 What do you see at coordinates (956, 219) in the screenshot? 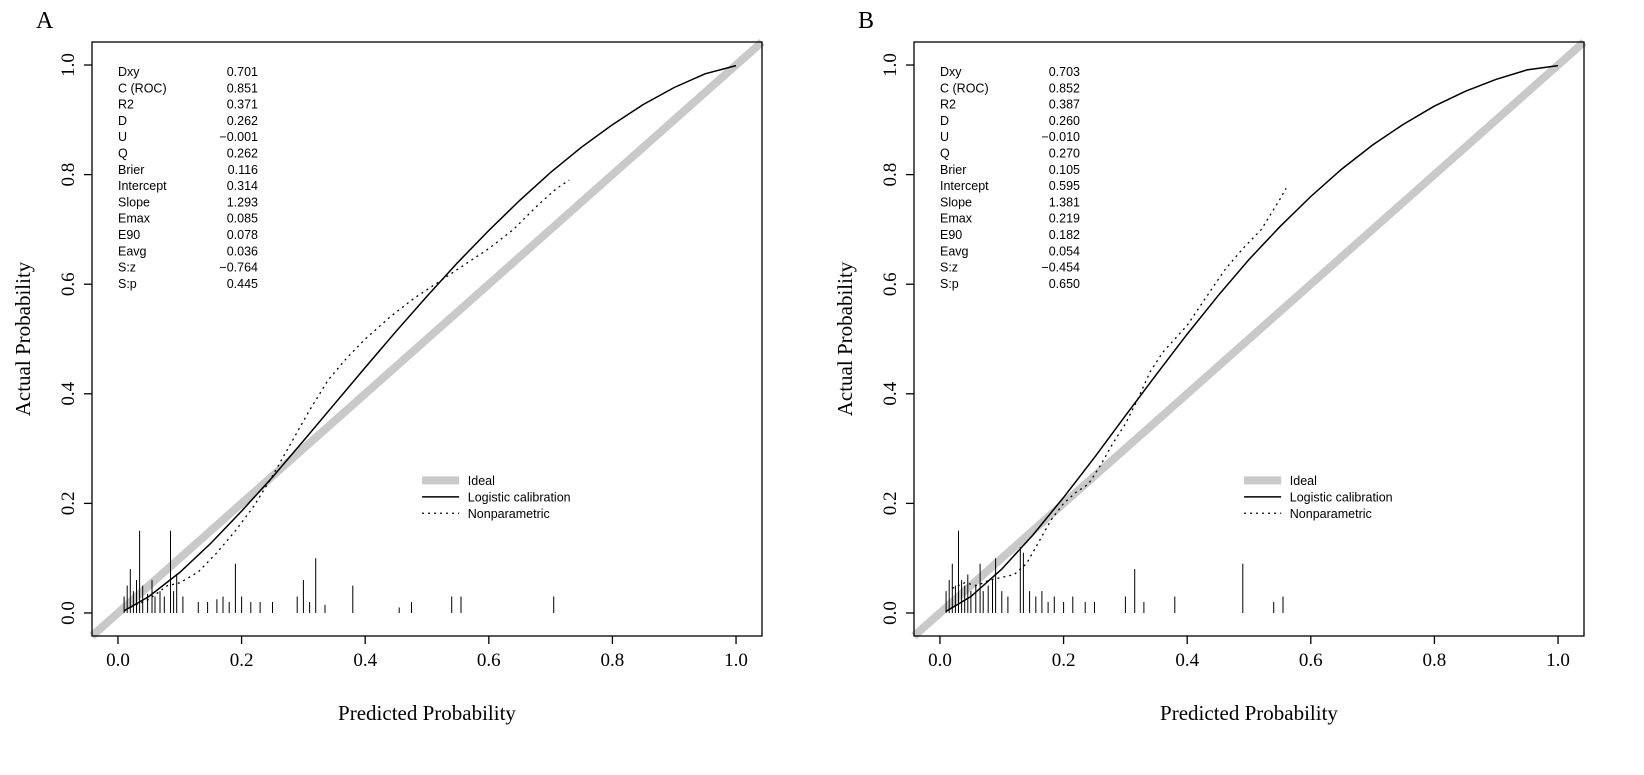
I see `stat-name: Emax` at bounding box center [956, 219].